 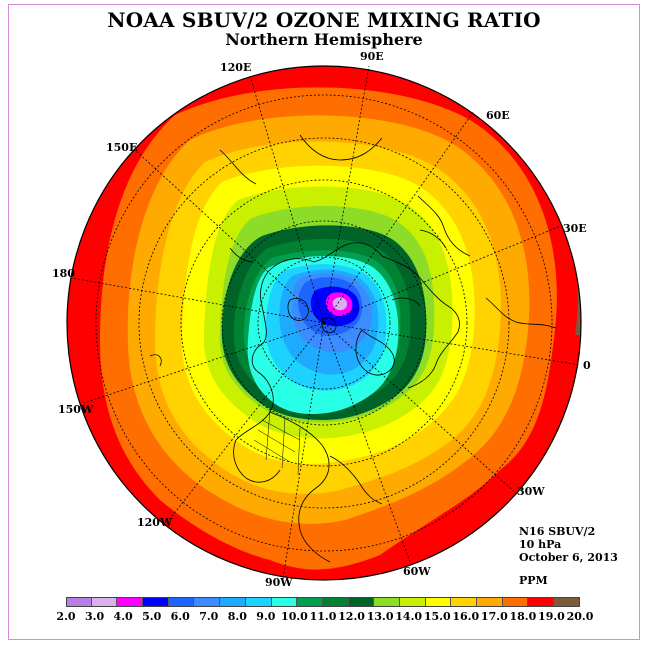 I want to click on meridian-90e, so click(x=346, y=194).